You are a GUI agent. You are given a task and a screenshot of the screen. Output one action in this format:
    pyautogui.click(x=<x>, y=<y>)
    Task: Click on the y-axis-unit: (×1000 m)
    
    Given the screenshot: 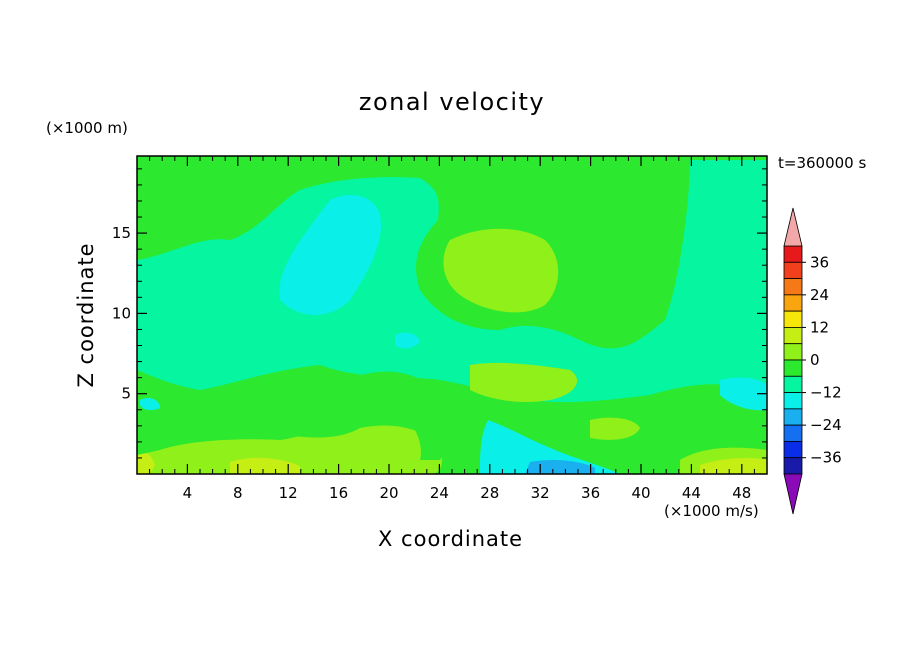 What is the action you would take?
    pyautogui.click(x=87, y=128)
    